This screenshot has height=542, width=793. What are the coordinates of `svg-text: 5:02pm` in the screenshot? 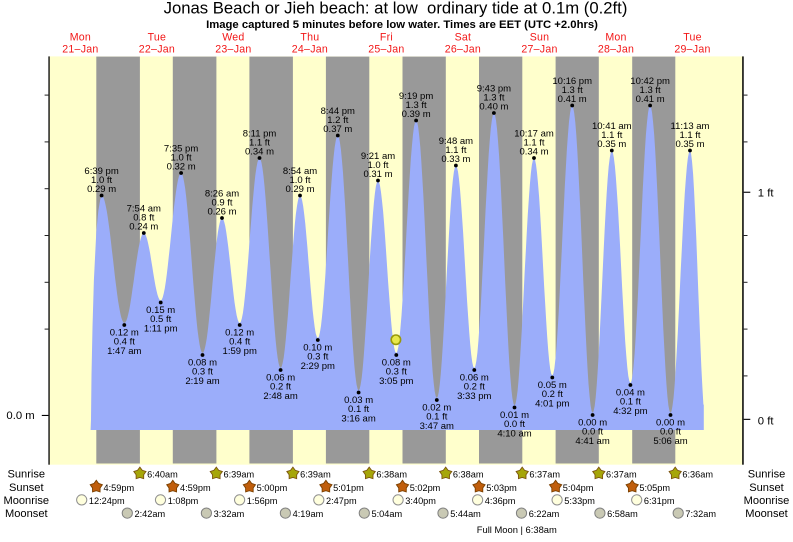 It's located at (425, 488).